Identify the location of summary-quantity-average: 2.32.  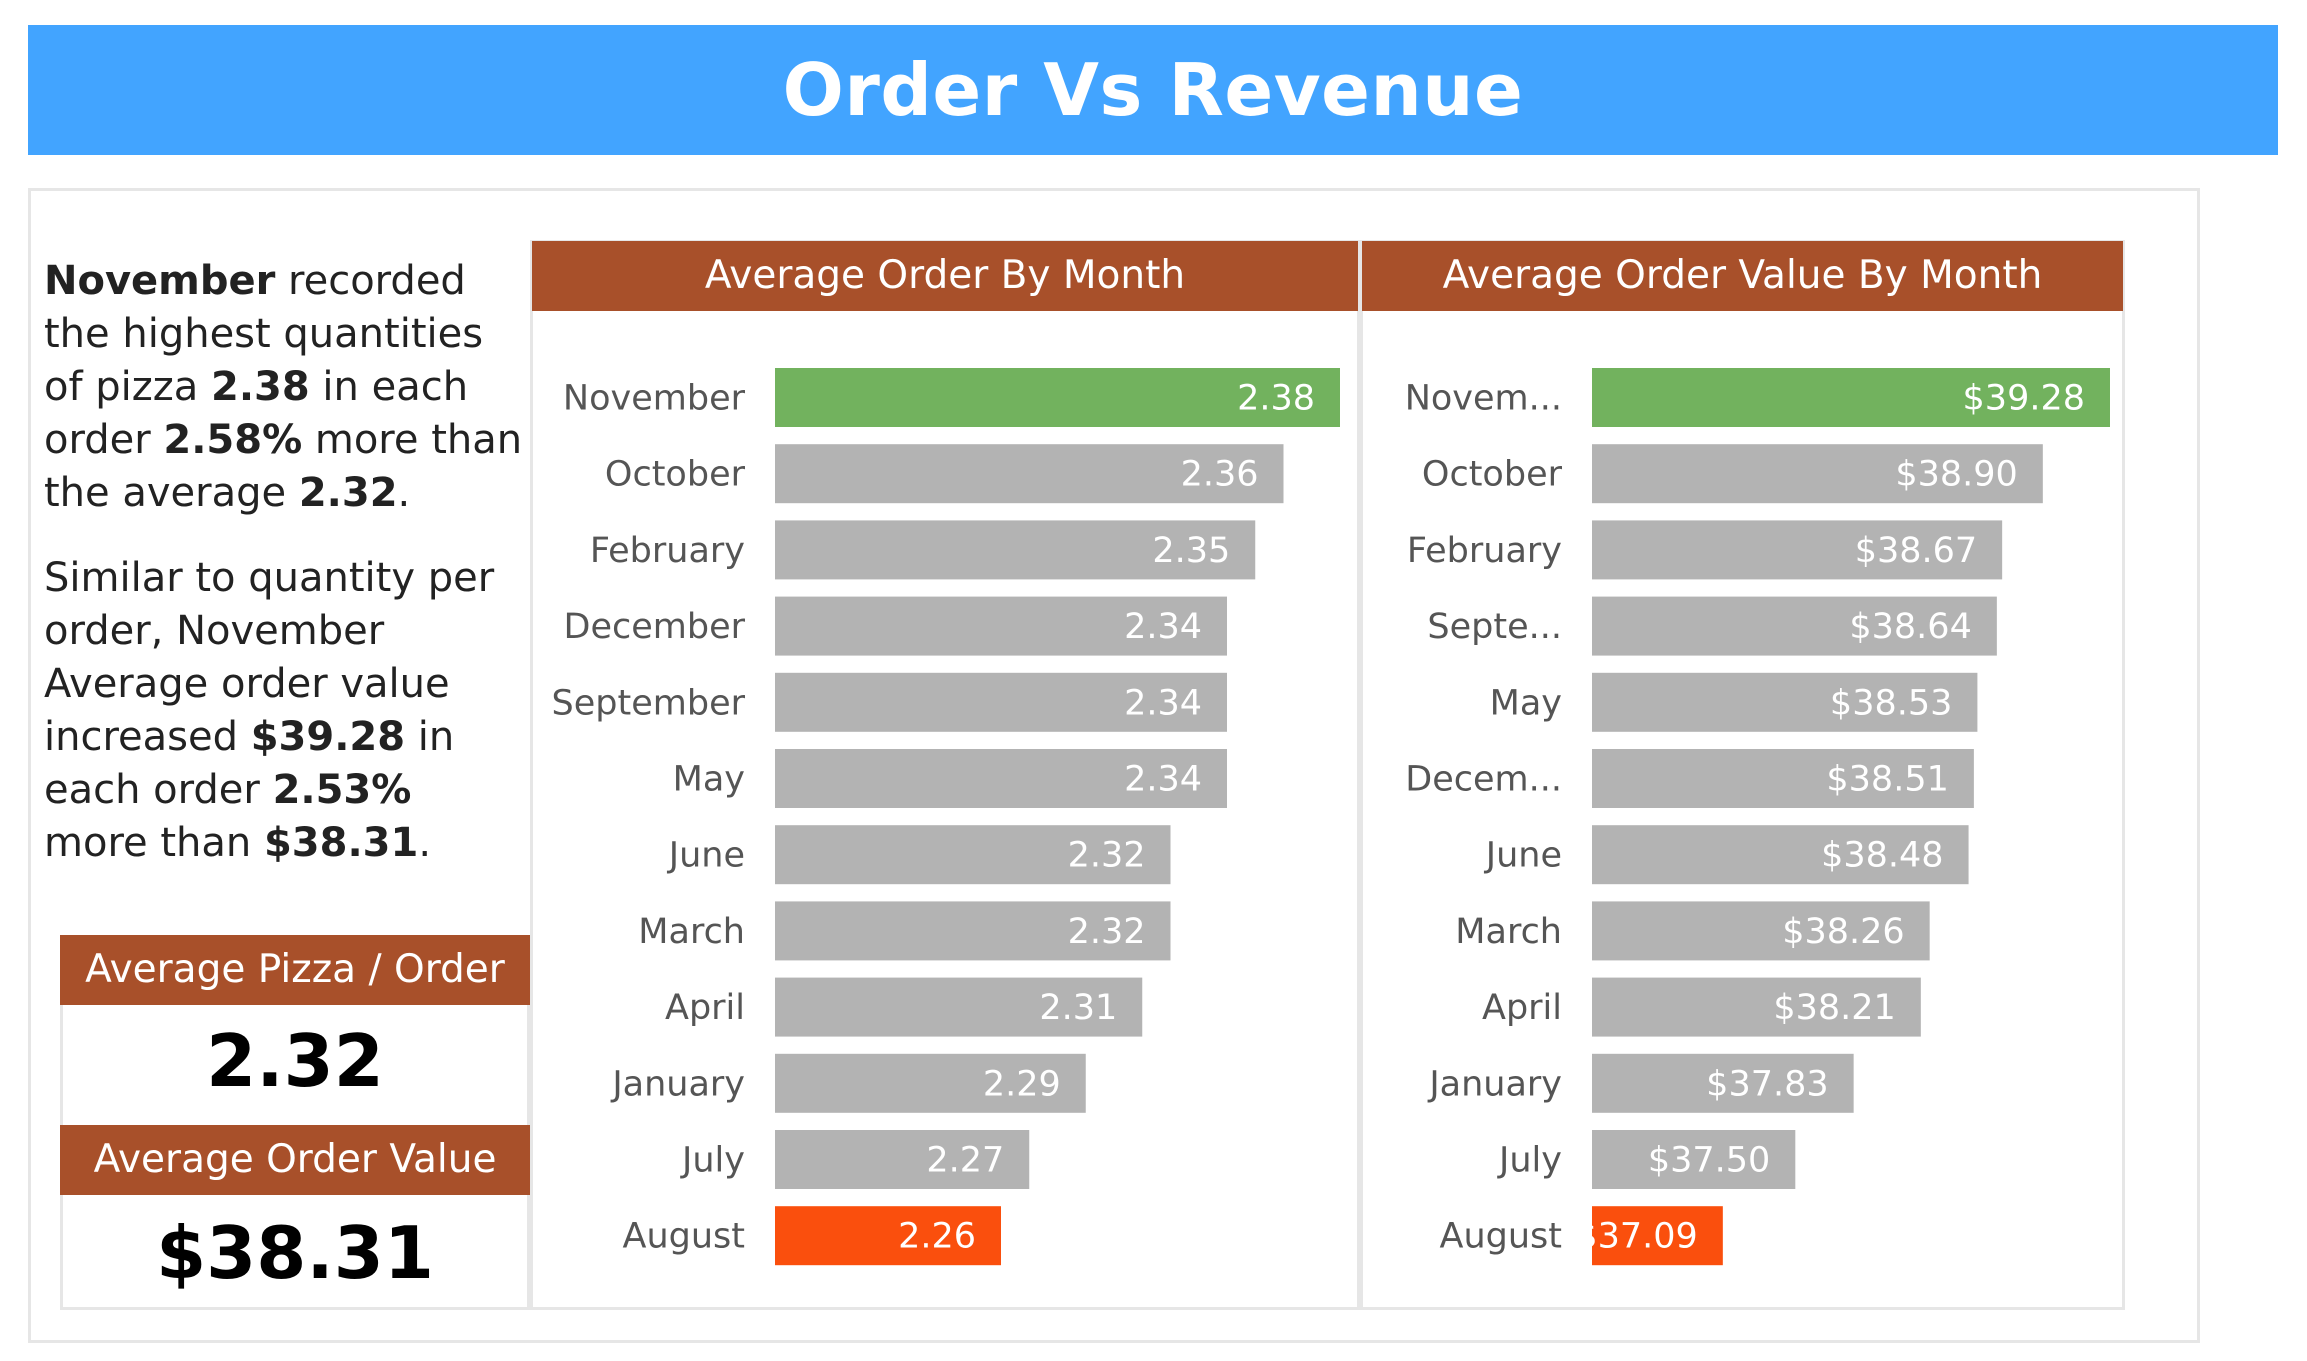
(348, 493).